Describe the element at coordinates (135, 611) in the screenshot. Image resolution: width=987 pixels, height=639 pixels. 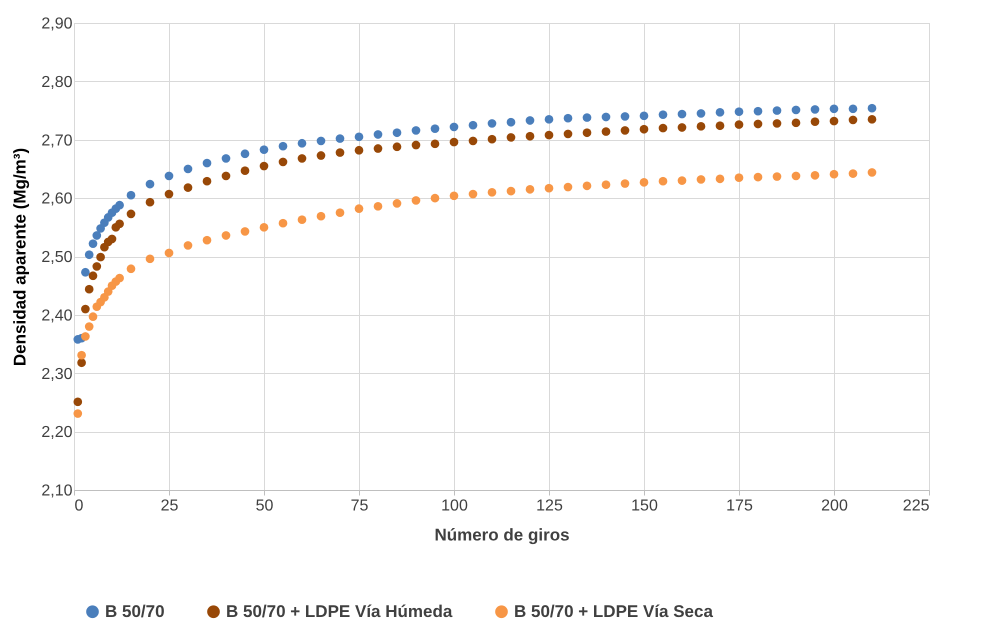
I see `legend-label: B 50/70` at that location.